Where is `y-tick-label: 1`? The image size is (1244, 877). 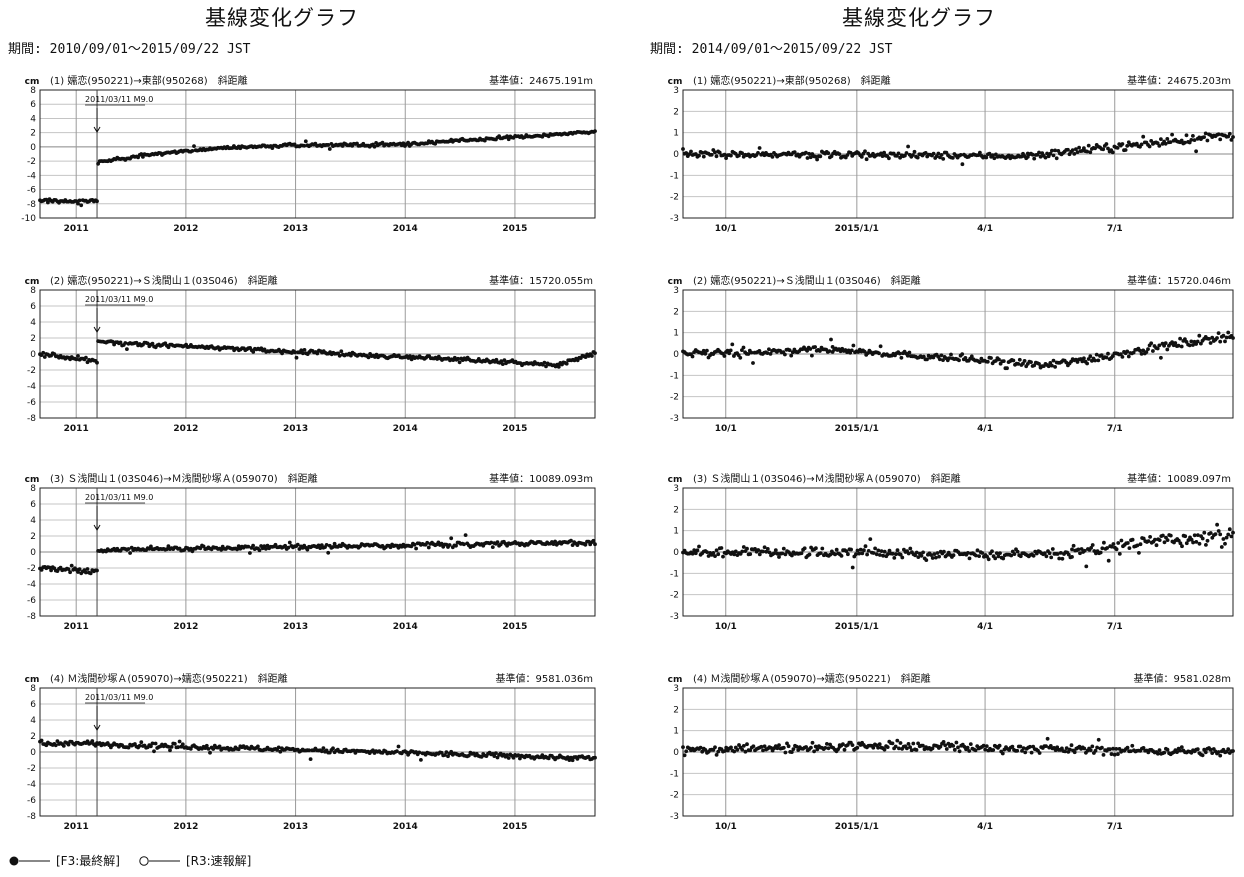 y-tick-label: 1 is located at coordinates (676, 134).